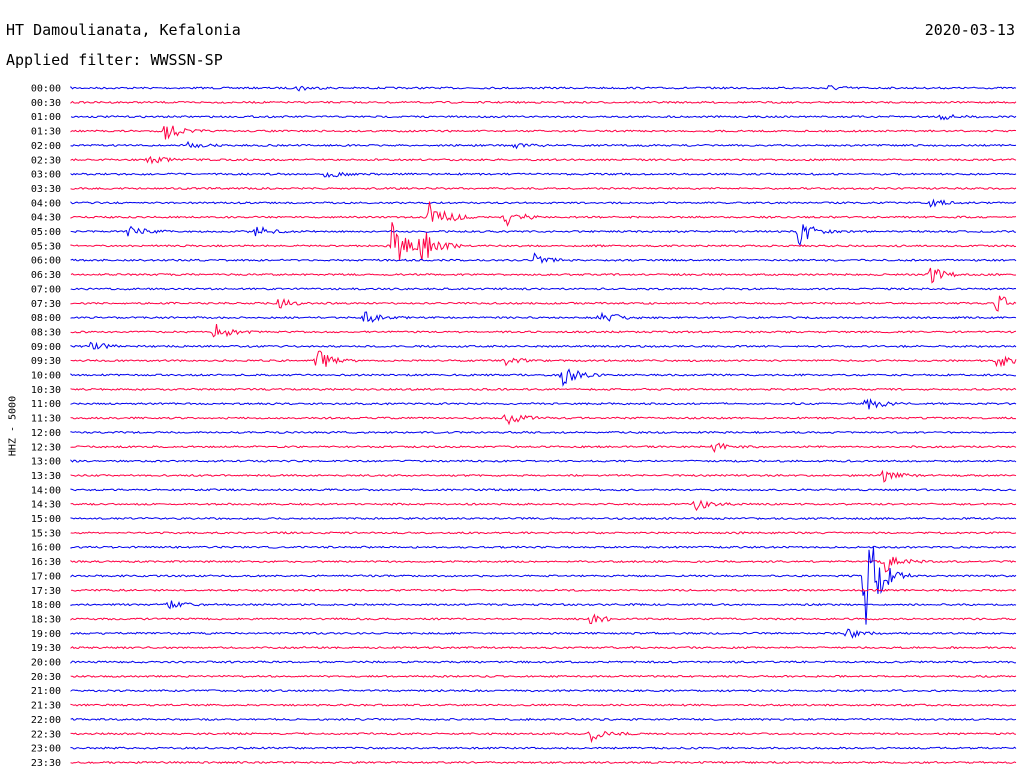  What do you see at coordinates (46, 218) in the screenshot?
I see `time-tick-label: 04:30` at bounding box center [46, 218].